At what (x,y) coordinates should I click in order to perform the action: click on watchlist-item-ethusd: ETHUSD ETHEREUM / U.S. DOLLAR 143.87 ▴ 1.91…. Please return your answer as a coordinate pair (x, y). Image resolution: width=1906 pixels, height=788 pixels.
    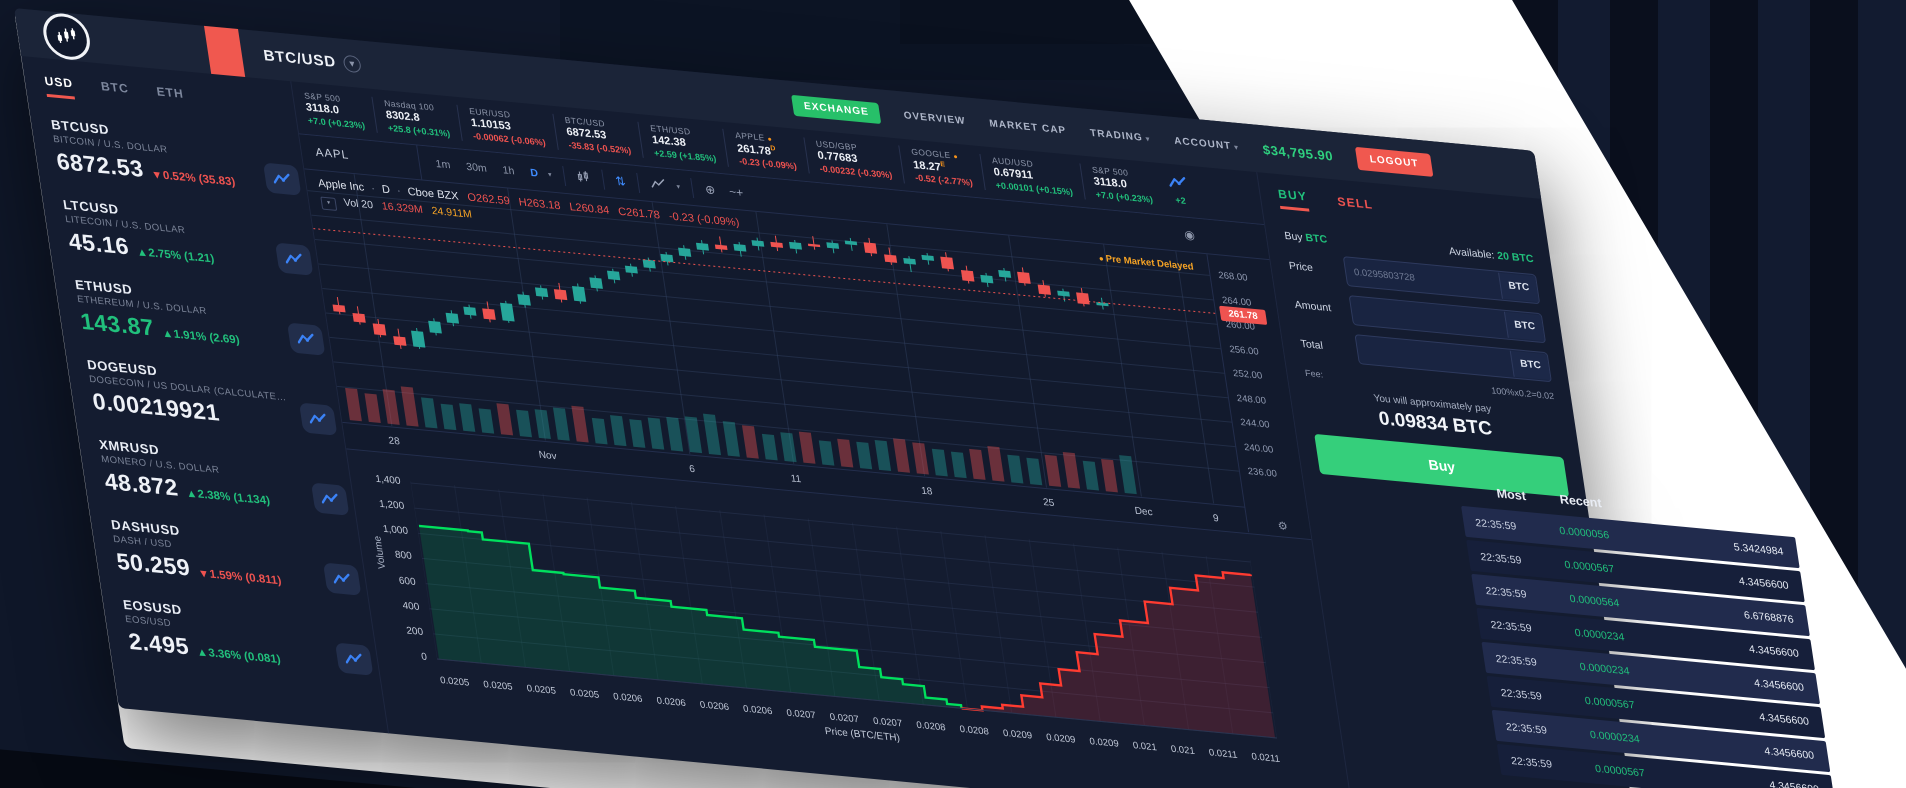
    Looking at the image, I should click on (203, 317).